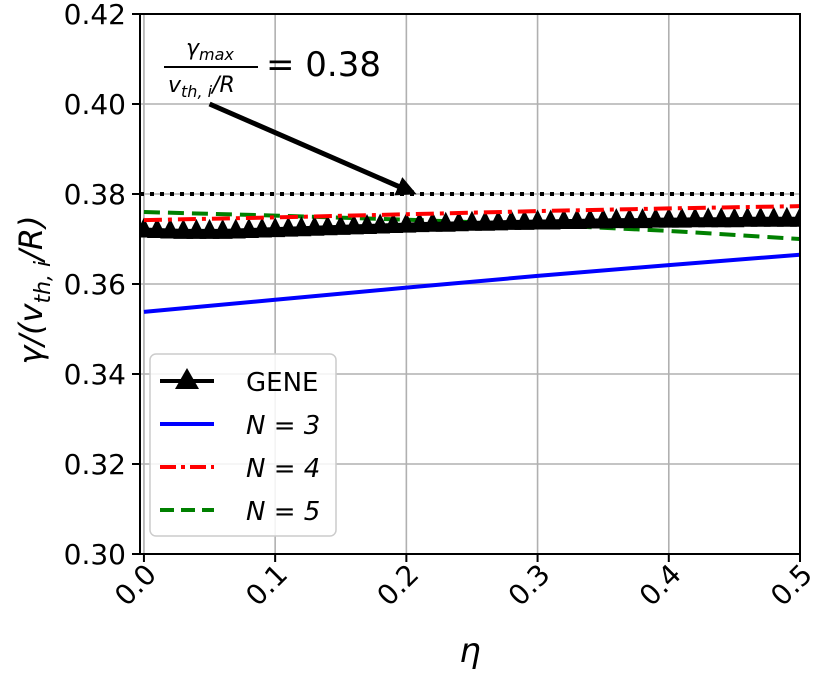  I want to click on annotation-numerator-sub: max, so click(216, 54).